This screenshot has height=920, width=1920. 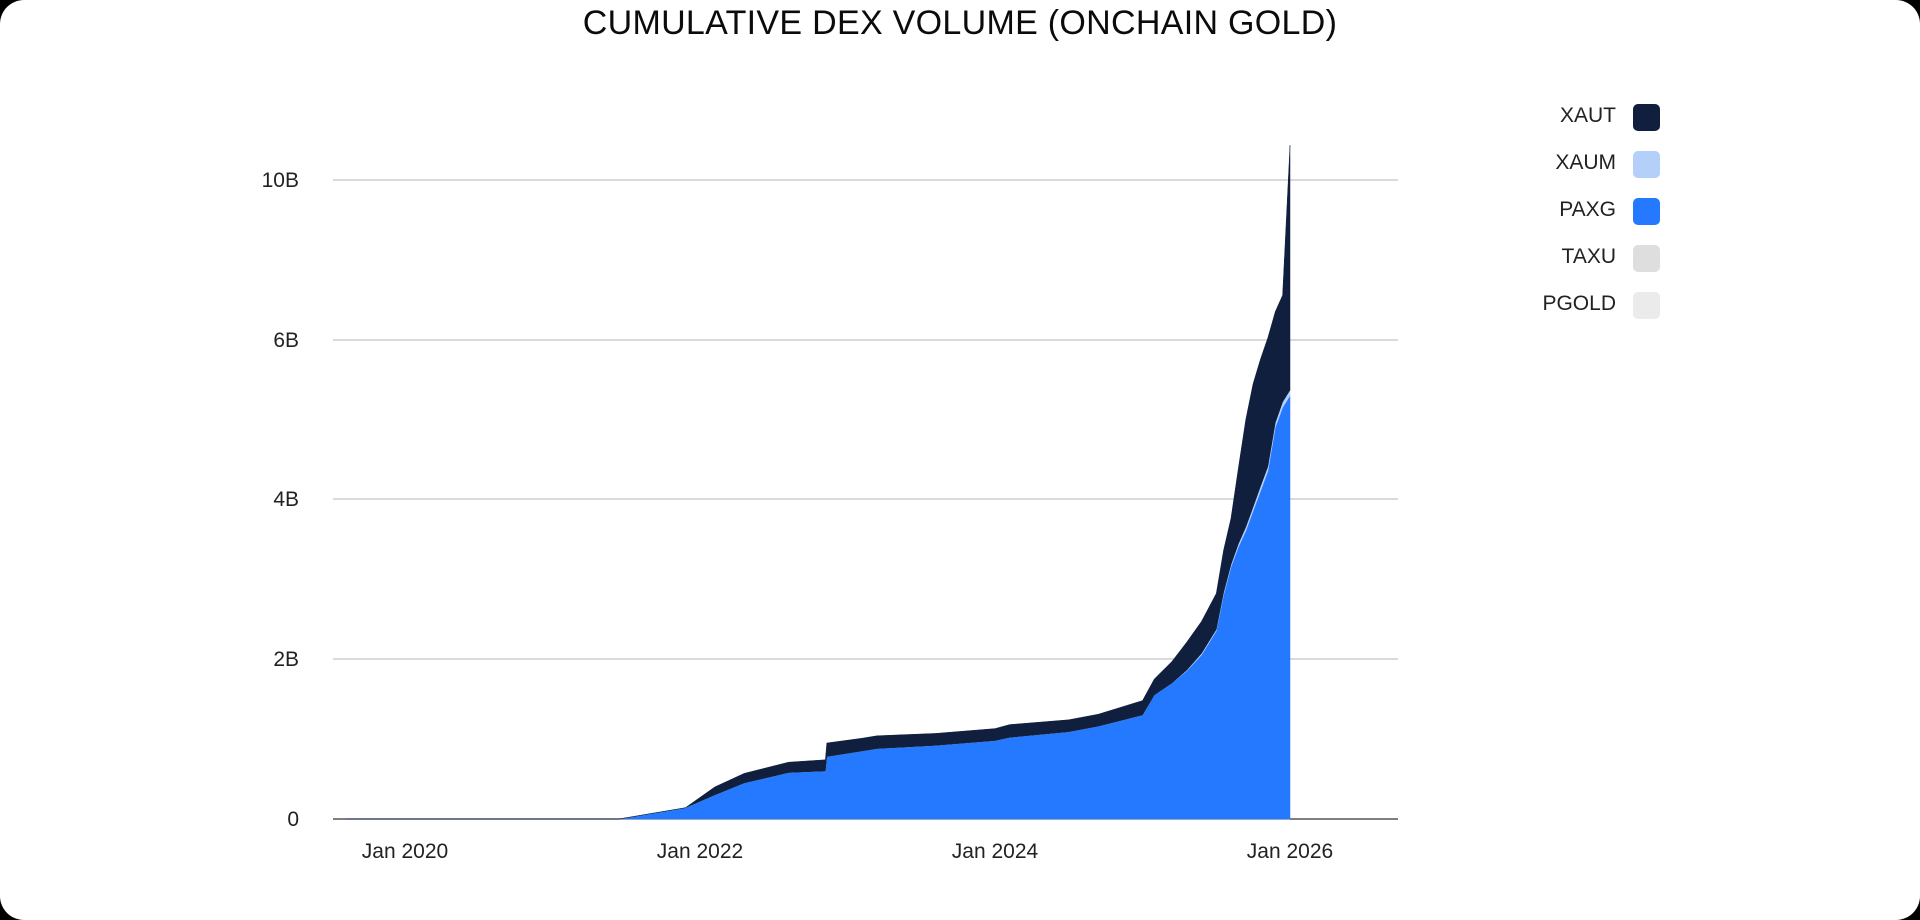 What do you see at coordinates (960, 23) in the screenshot?
I see `chart-title: CUMULATIVE DEX VOLUME (ONCHAIN GOLD)` at bounding box center [960, 23].